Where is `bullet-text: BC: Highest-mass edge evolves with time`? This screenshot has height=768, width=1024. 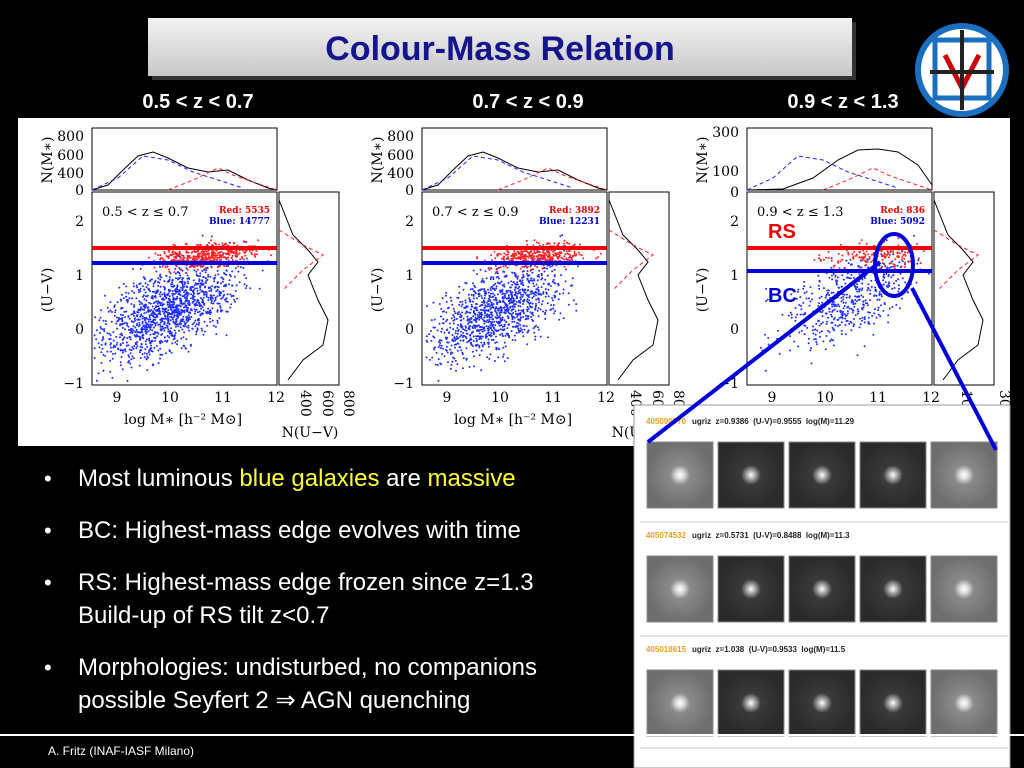 bullet-text: BC: Highest-mass edge evolves with time is located at coordinates (299, 530).